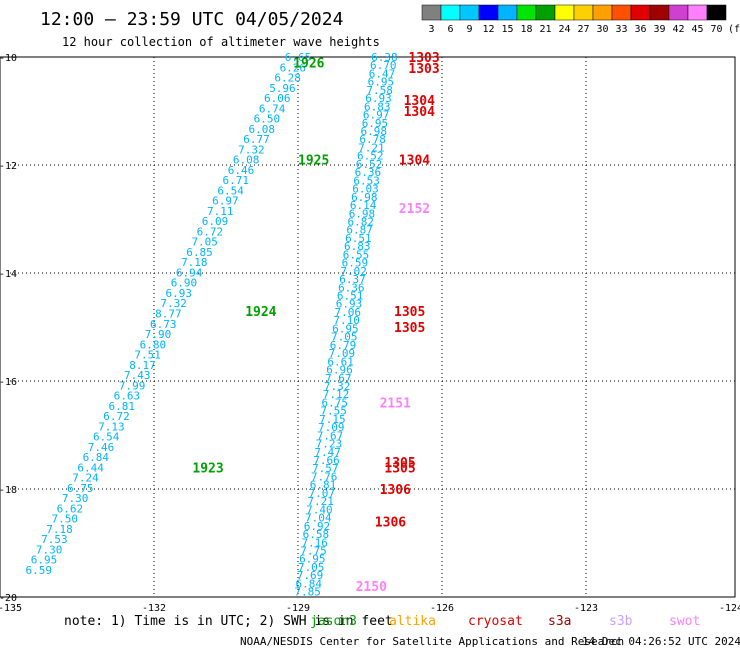  Describe the element at coordinates (363, 205) in the screenshot. I see `data-point-label: 6.14` at that location.